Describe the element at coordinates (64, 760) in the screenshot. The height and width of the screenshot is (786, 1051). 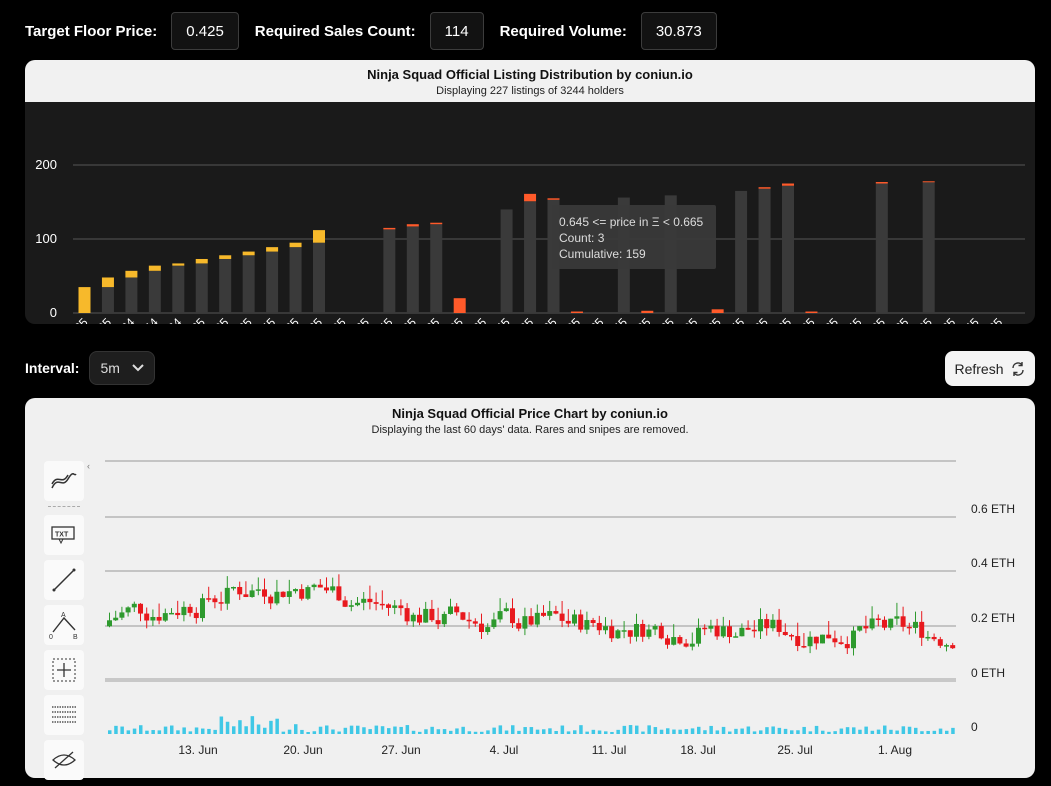
I see `hide-tool` at that location.